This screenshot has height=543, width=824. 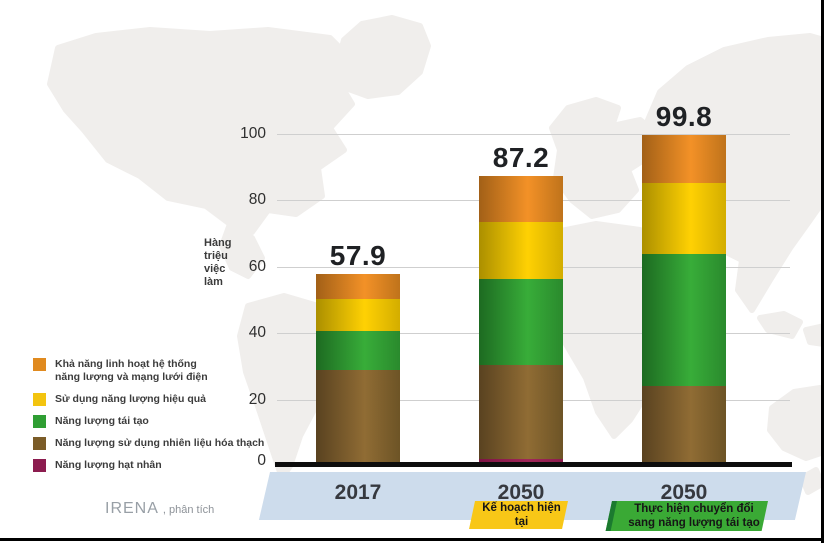 I want to click on legend-item: Năng lượng sử dụng nhiên liệu hóa thạch, so click(x=148, y=443).